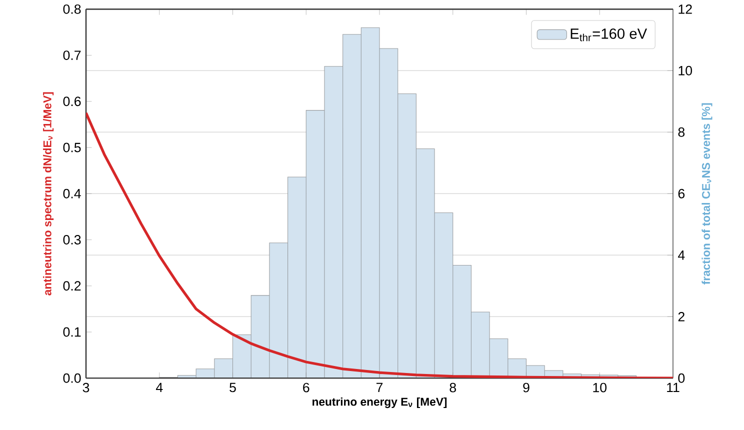 The height and width of the screenshot is (430, 744). Describe the element at coordinates (673, 387) in the screenshot. I see `x-tick-label: 11` at that location.